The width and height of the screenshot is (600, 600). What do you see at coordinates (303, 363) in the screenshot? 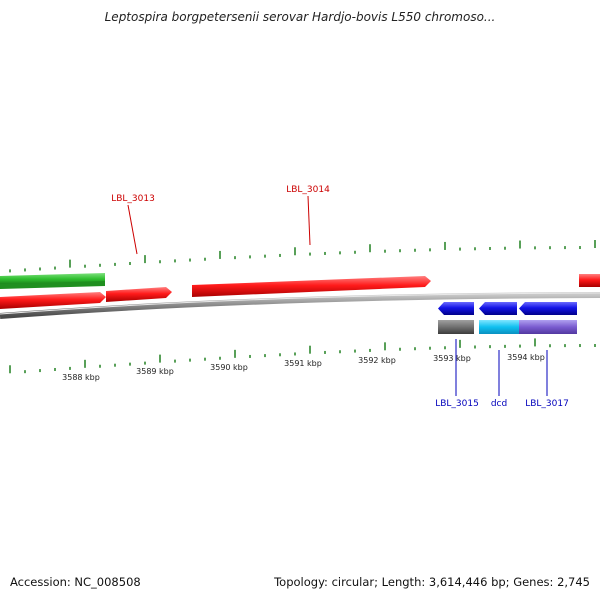
I see `scale-label: 3591 kbp` at bounding box center [303, 363].